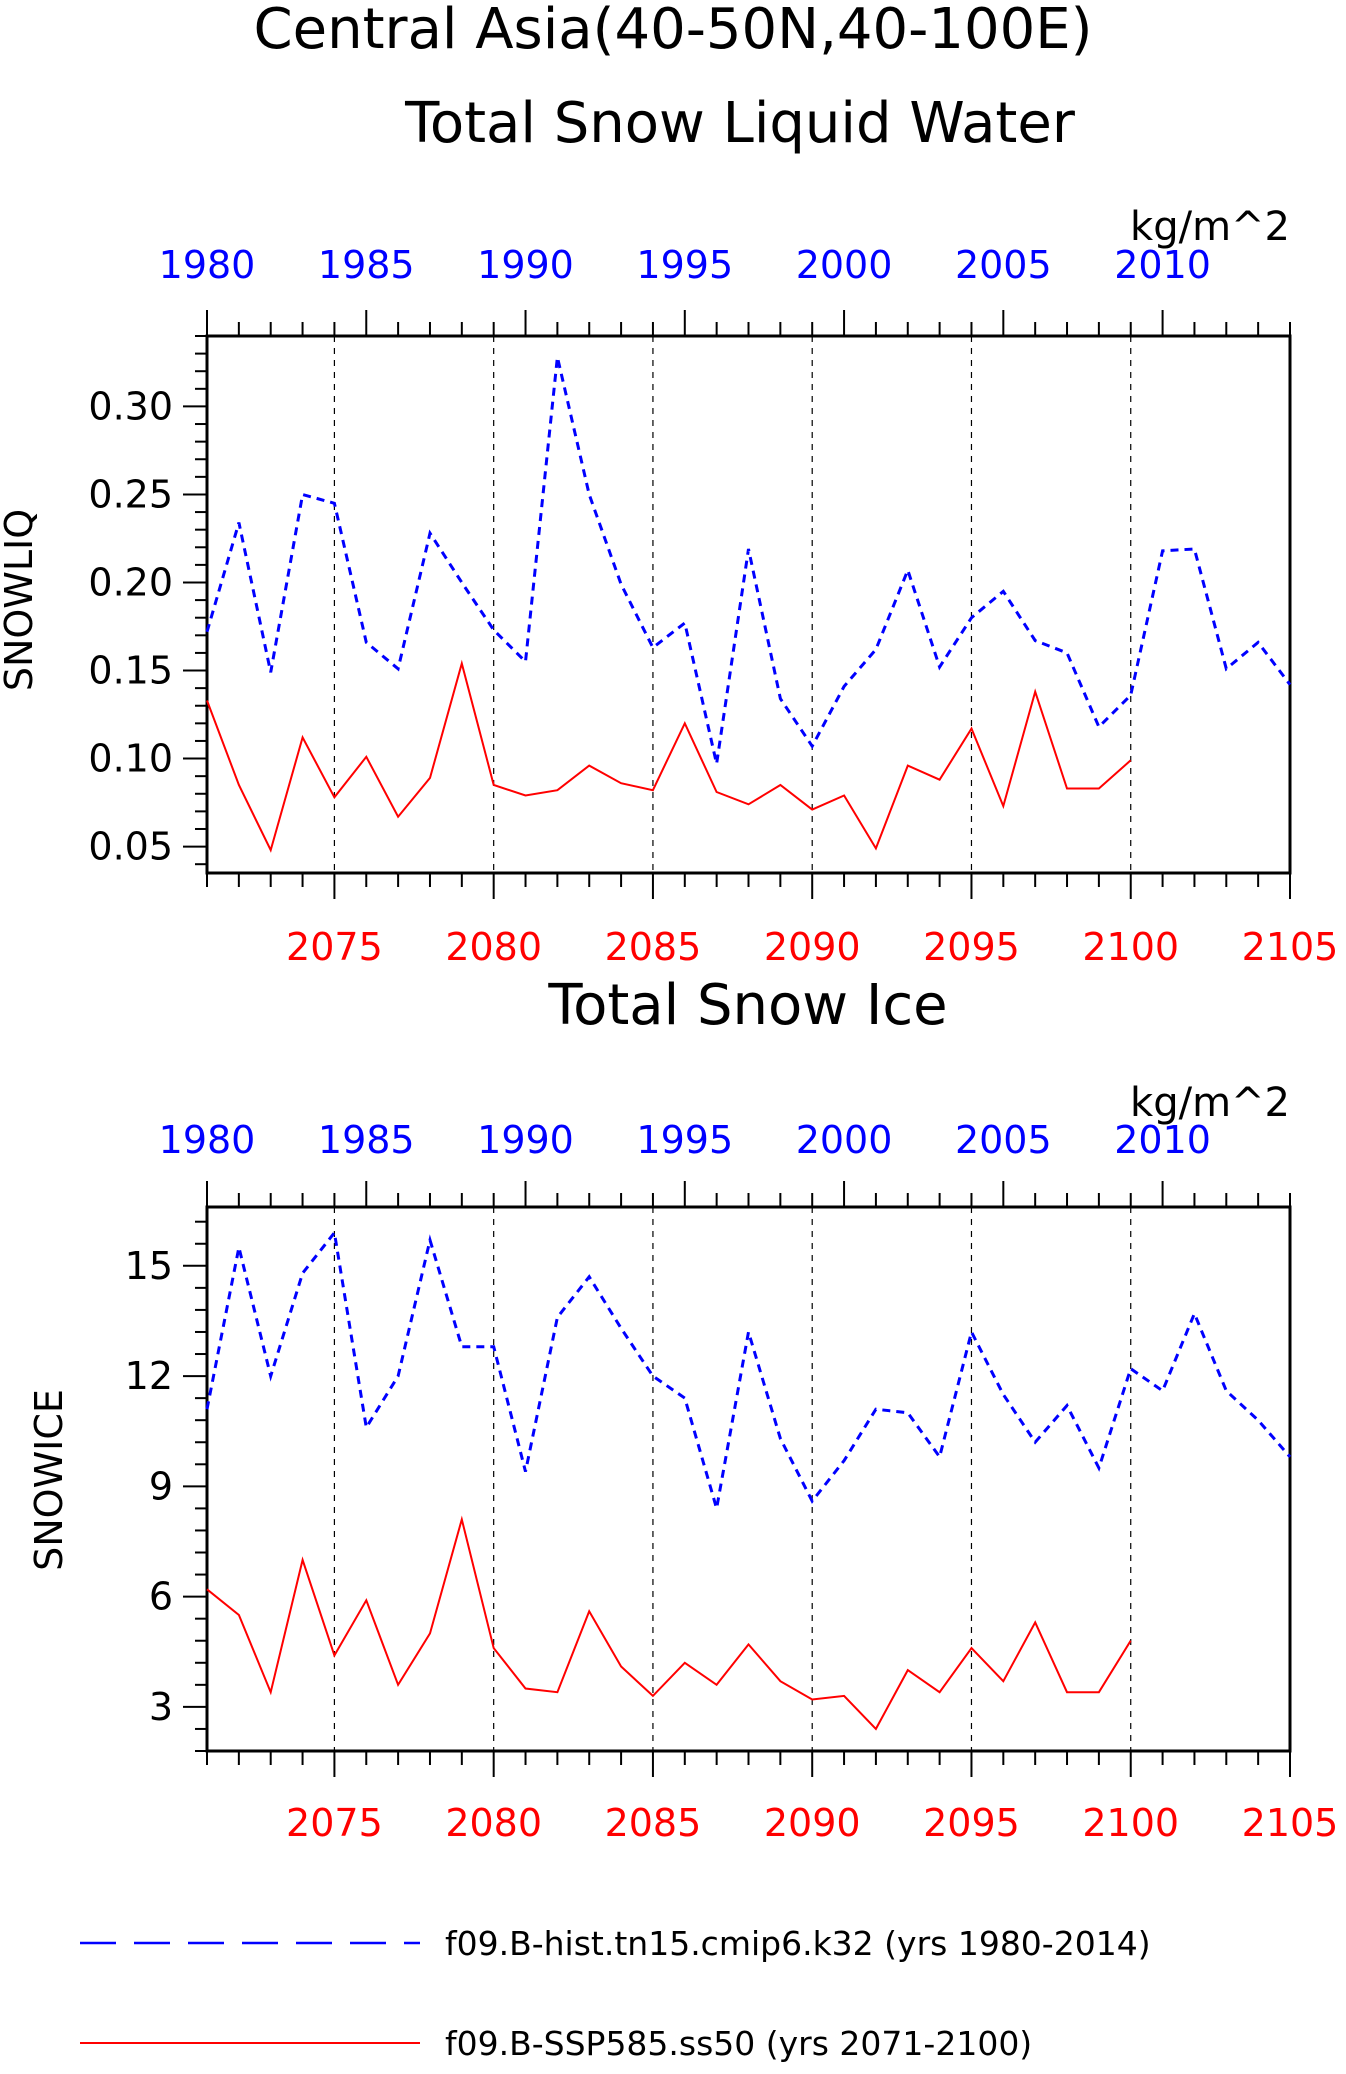 This screenshot has height=2074, width=1346. Describe the element at coordinates (130, 759) in the screenshot. I see `y-tick-label: 0.10` at that location.